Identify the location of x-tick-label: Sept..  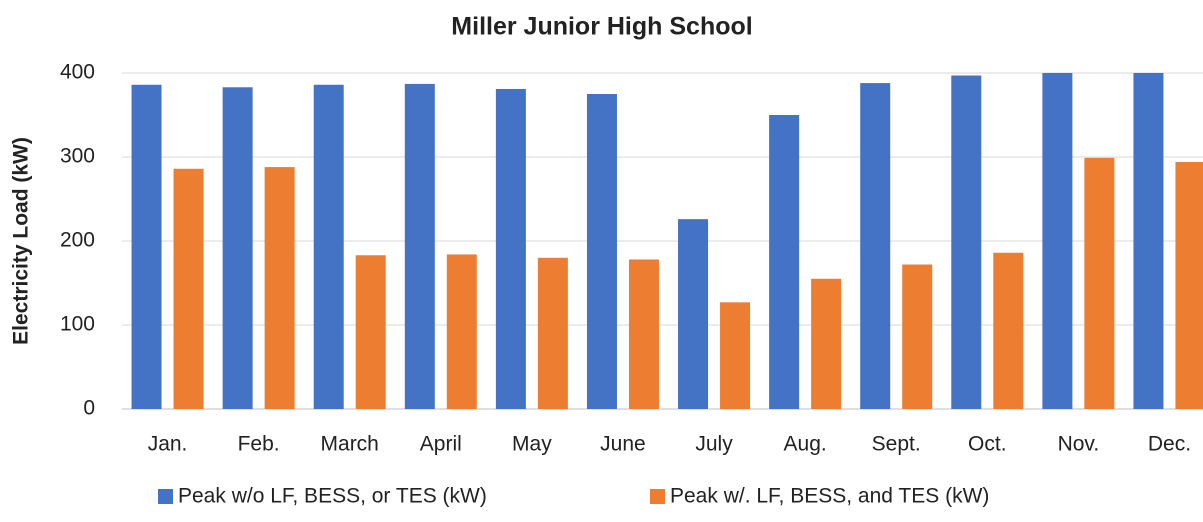
(896, 444).